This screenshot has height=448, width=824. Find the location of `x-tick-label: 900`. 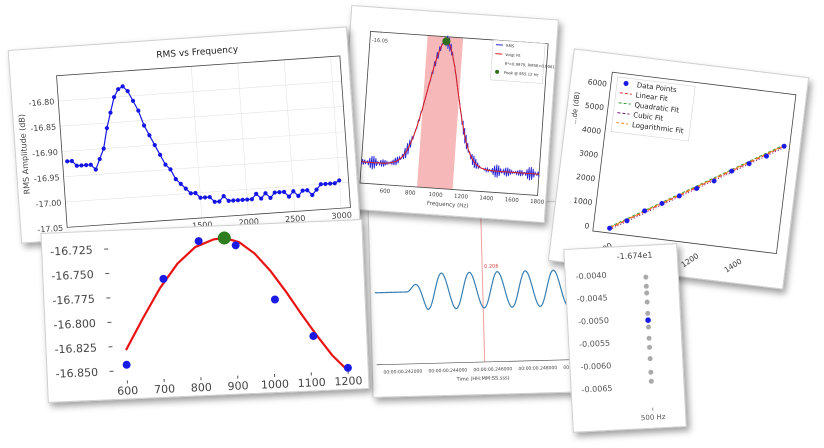

x-tick-label: 900 is located at coordinates (238, 386).